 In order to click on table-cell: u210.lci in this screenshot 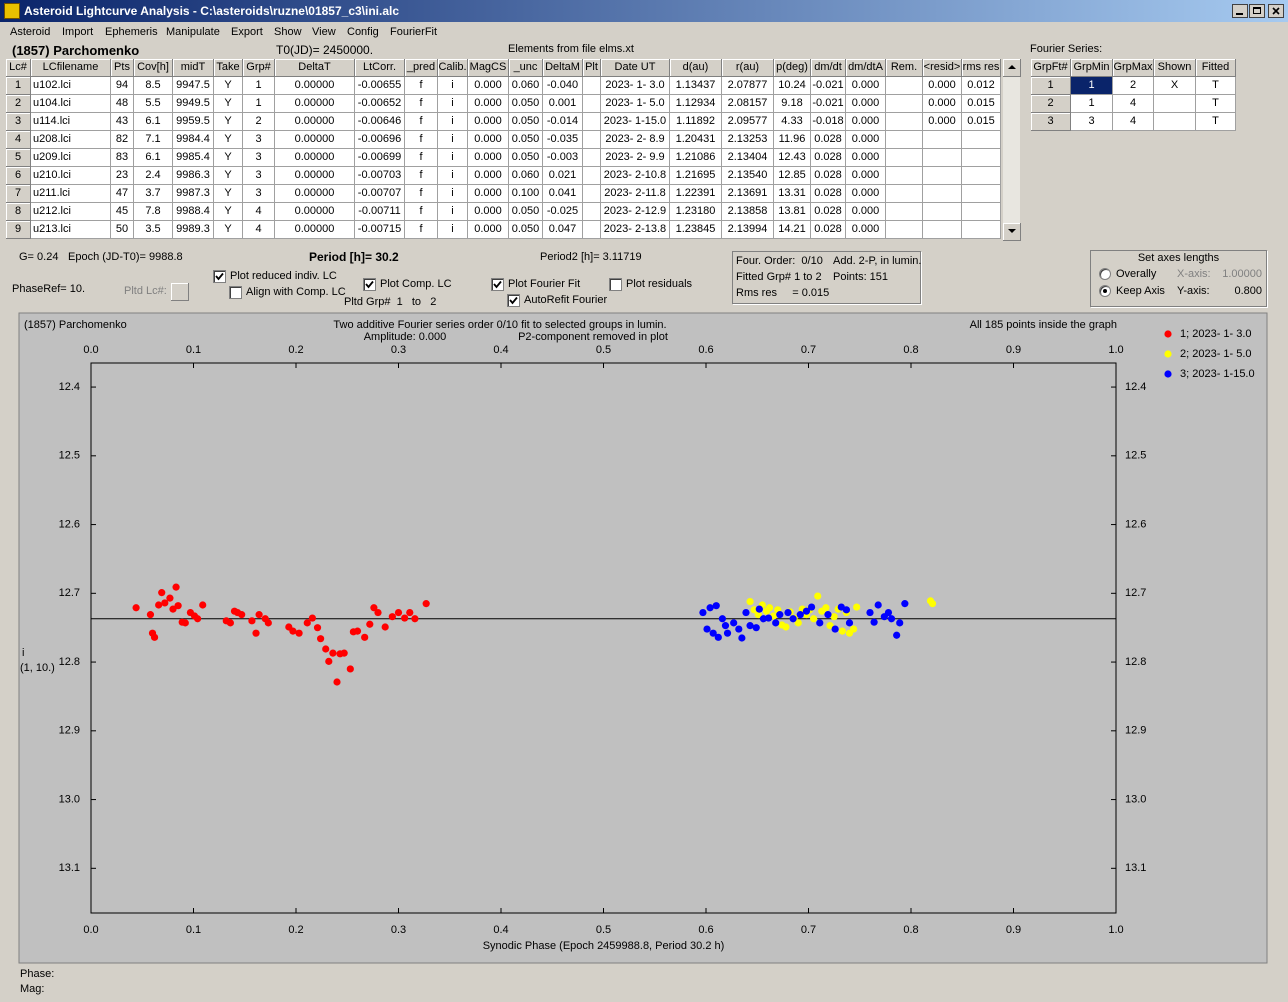, I will do `click(71, 176)`.